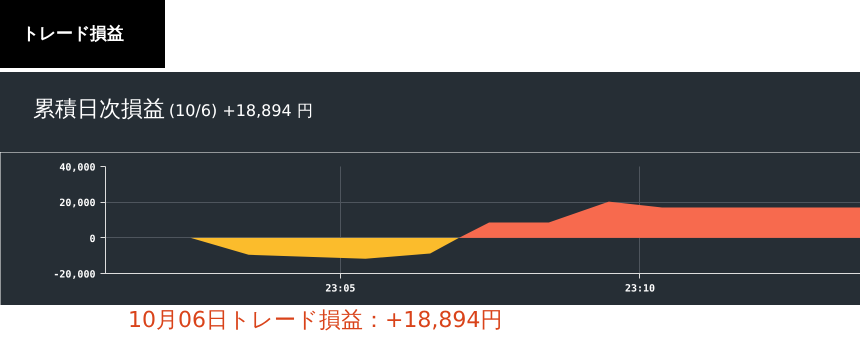 This screenshot has height=345, width=860. What do you see at coordinates (640, 289) in the screenshot?
I see `x-tick-label: 23:10` at bounding box center [640, 289].